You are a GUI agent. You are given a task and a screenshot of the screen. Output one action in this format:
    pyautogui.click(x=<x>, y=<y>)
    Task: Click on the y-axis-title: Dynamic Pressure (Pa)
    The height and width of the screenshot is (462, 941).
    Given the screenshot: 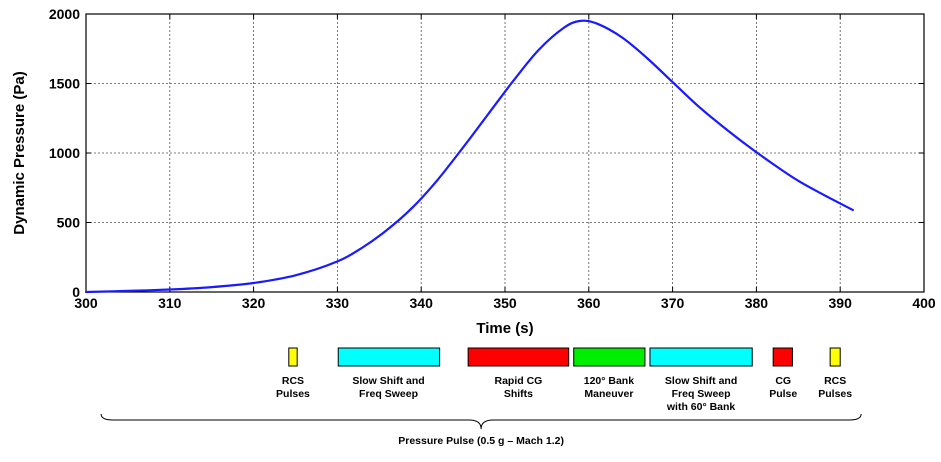 What is the action you would take?
    pyautogui.click(x=19, y=152)
    